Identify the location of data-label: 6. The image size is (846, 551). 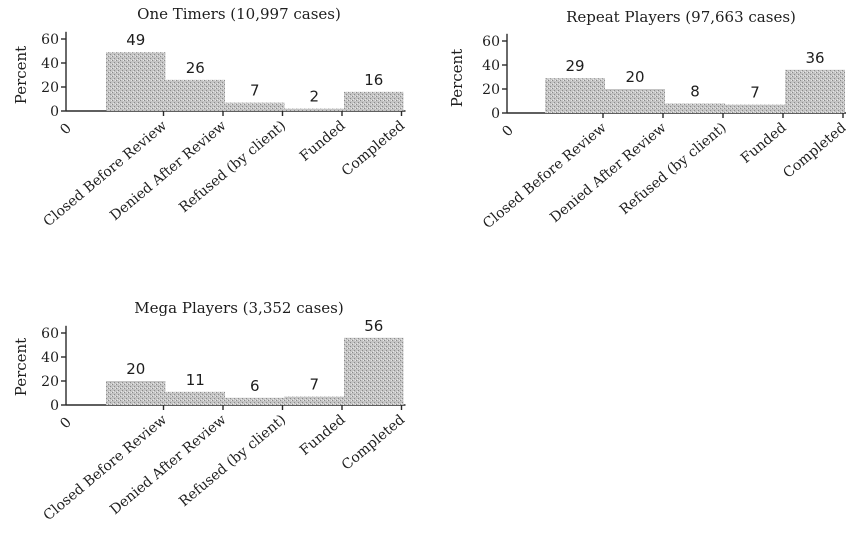
(255, 386).